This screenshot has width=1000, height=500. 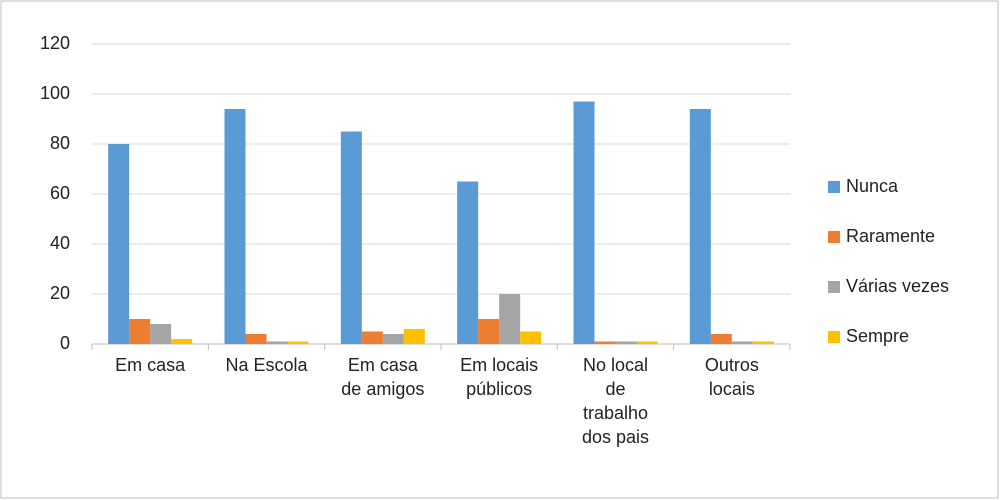 I want to click on x-tick-label: Na Escola, so click(x=266, y=365).